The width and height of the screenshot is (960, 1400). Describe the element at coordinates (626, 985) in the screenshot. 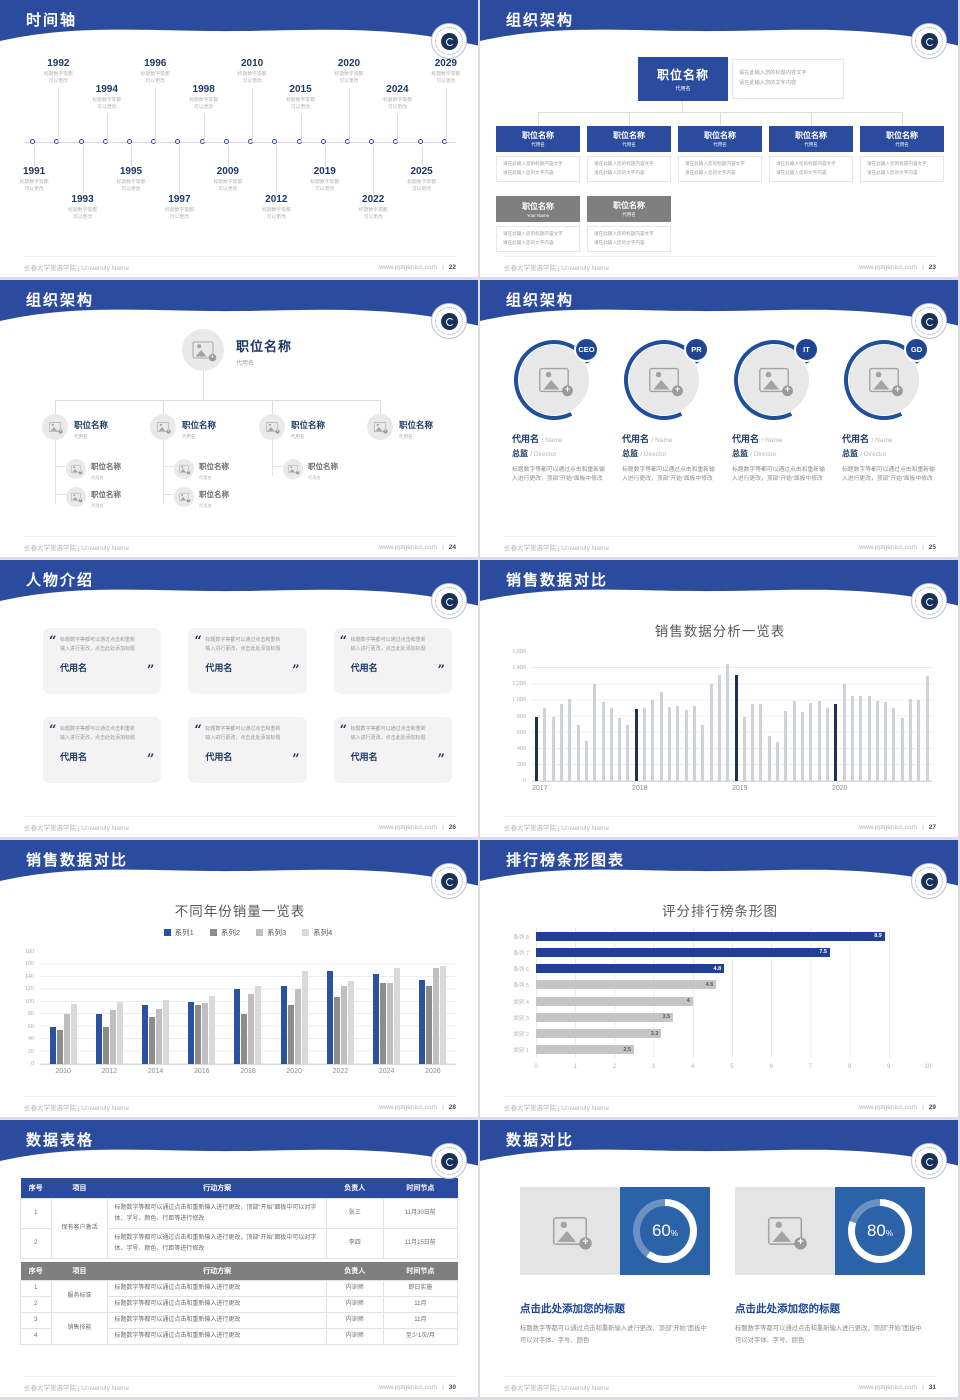

I see `hbar-bar: 4.6` at that location.